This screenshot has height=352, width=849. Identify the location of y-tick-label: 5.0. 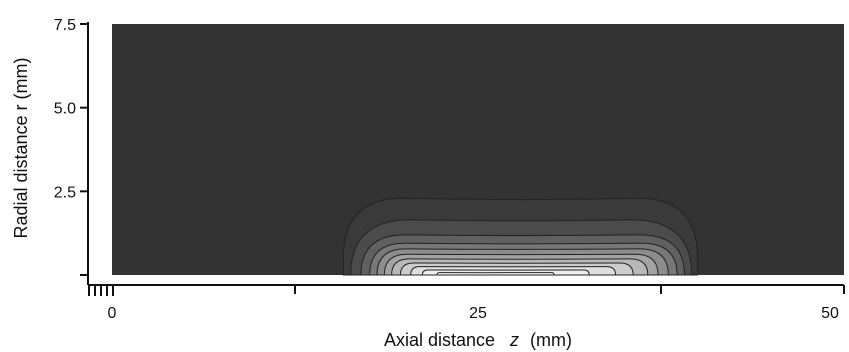
(65, 109).